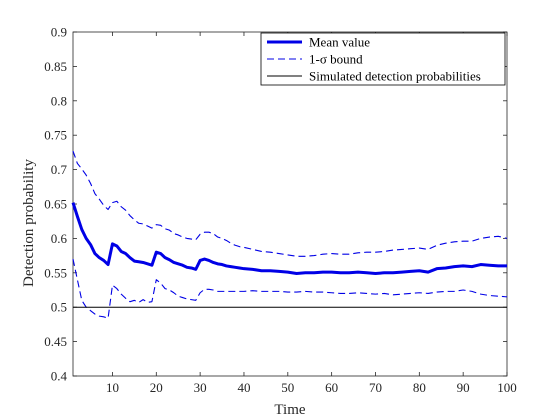 Image resolution: width=560 pixels, height=420 pixels. Describe the element at coordinates (55, 135) in the screenshot. I see `y-tick-label: 0.75` at that location.